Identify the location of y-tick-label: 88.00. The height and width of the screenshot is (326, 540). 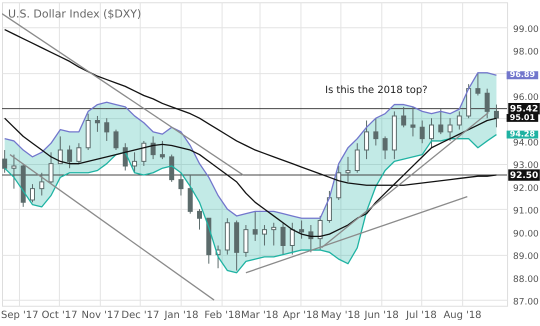
(526, 279).